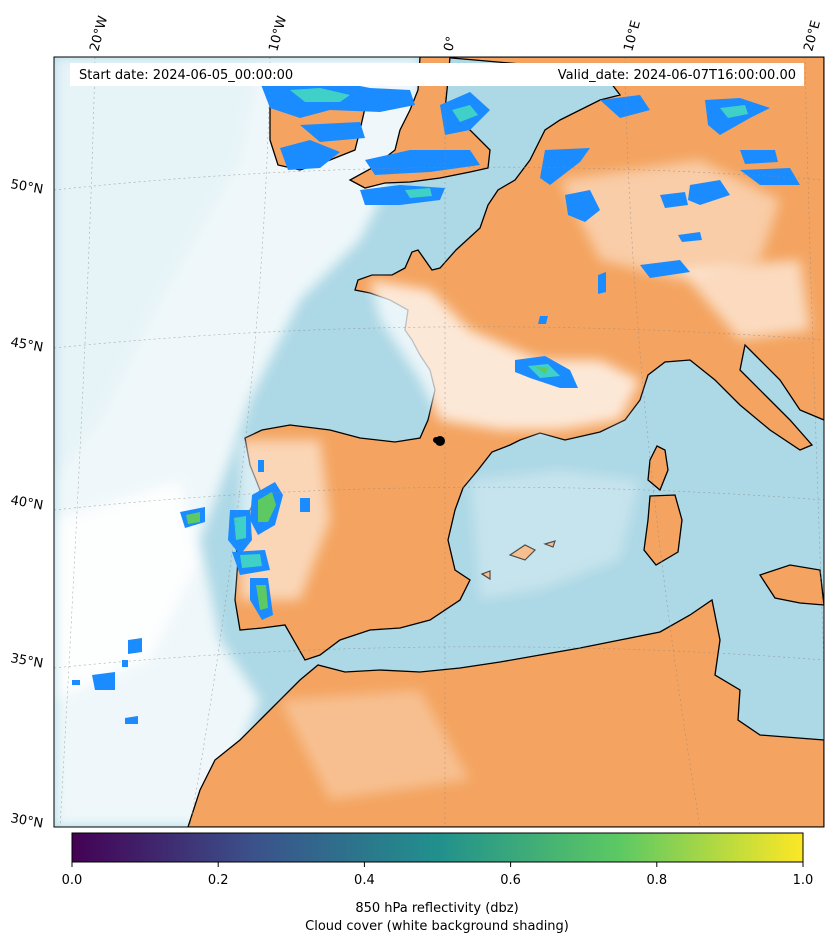 Image resolution: width=832 pixels, height=943 pixels. Describe the element at coordinates (450, 44) in the screenshot. I see `lon-label-0: 0°` at that location.